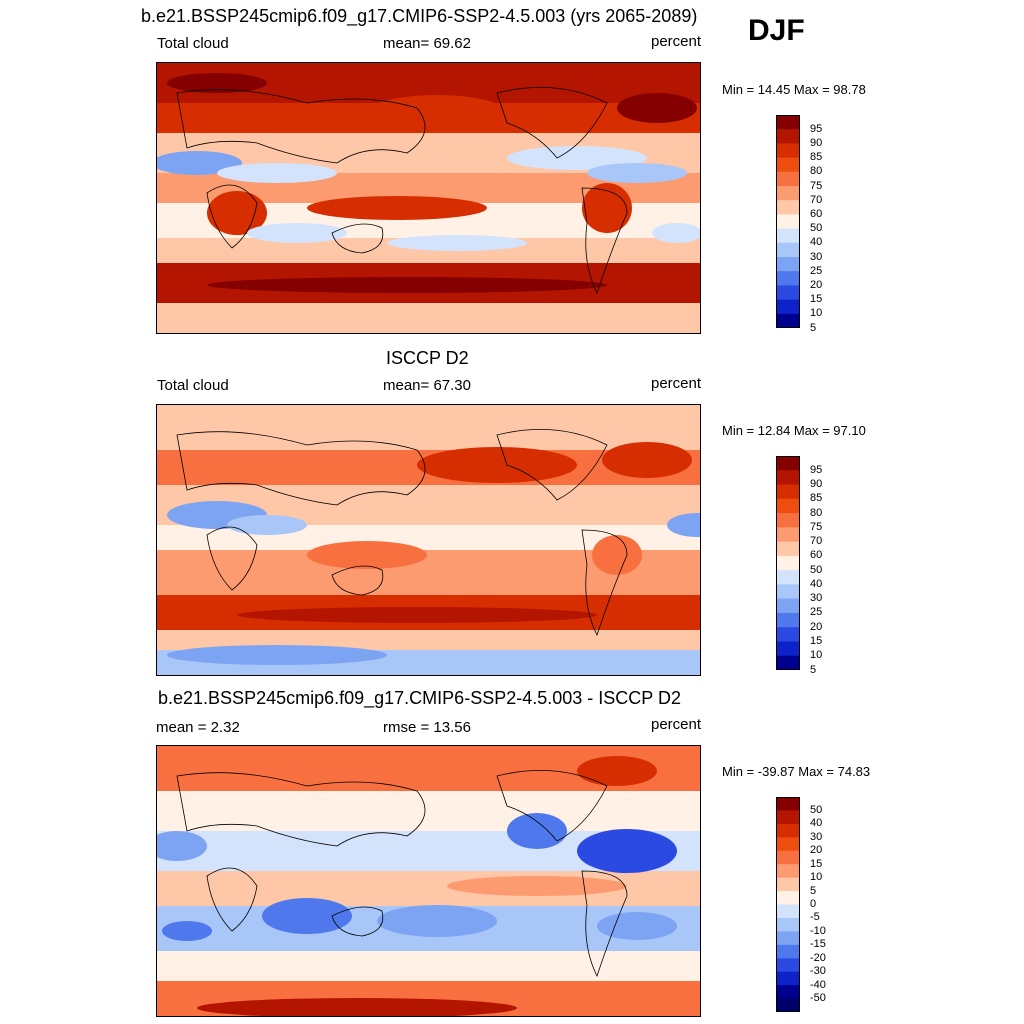 The height and width of the screenshot is (1024, 1024). I want to click on panel3-map, so click(428, 881).